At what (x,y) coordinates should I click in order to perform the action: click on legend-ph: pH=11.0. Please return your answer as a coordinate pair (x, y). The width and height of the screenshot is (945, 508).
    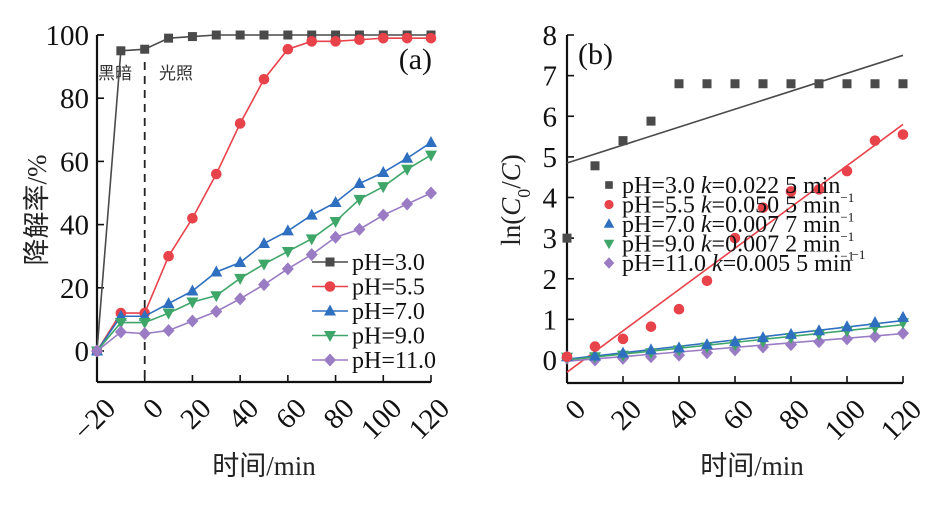
    Looking at the image, I should click on (667, 264).